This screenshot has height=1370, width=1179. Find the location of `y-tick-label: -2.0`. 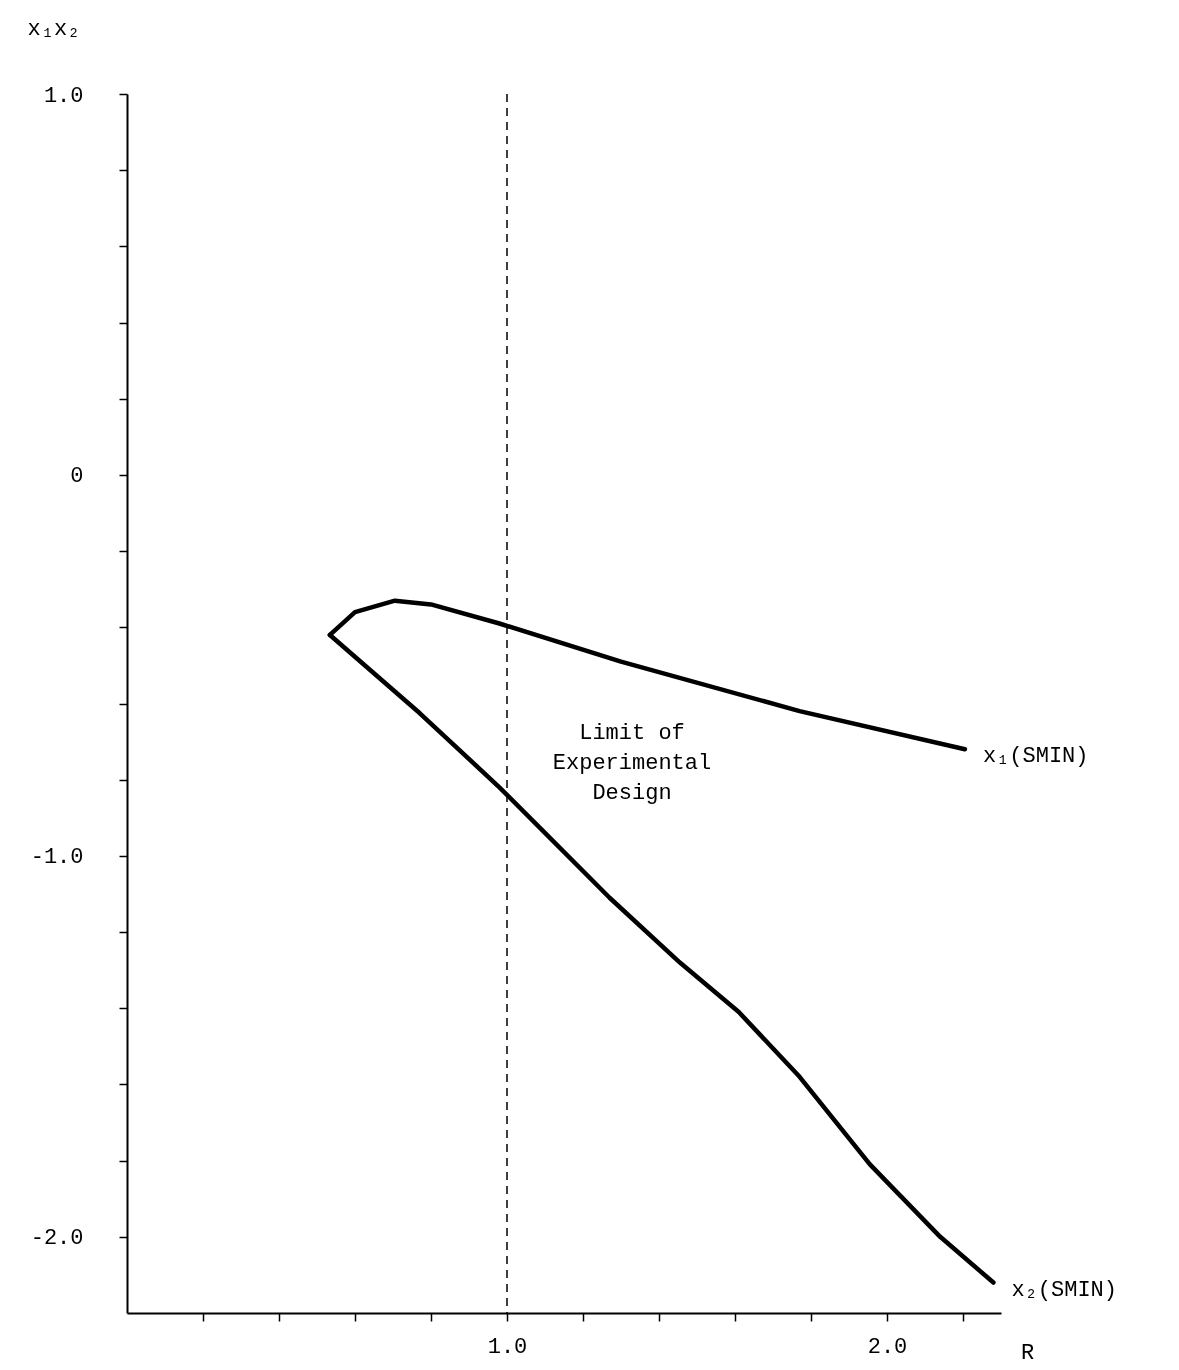

y-tick-label: -2.0 is located at coordinates (57, 1239).